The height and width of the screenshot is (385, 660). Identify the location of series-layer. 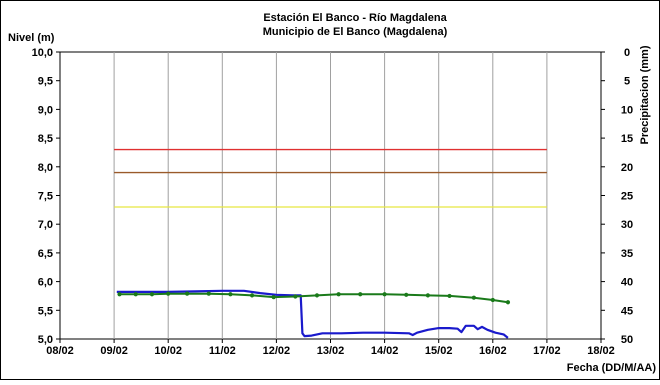
(313, 314).